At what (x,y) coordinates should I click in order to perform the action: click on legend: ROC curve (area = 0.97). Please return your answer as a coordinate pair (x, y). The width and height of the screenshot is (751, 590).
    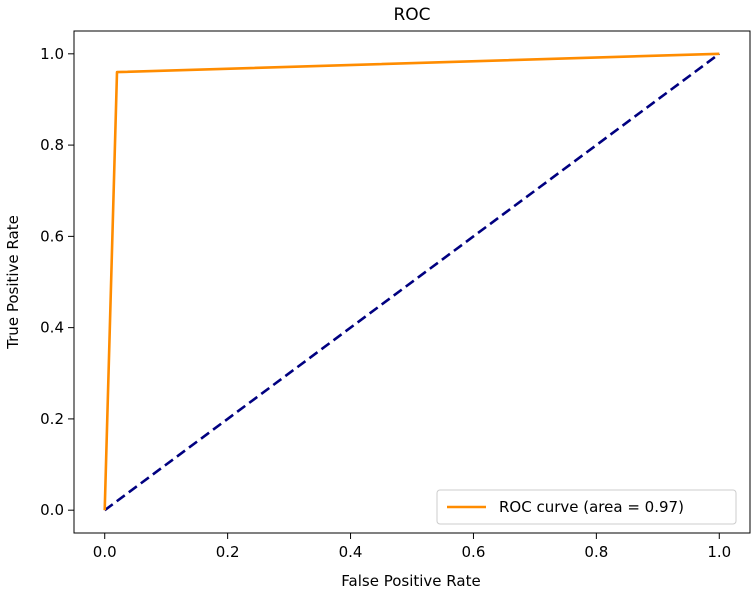
    Looking at the image, I should click on (586, 507).